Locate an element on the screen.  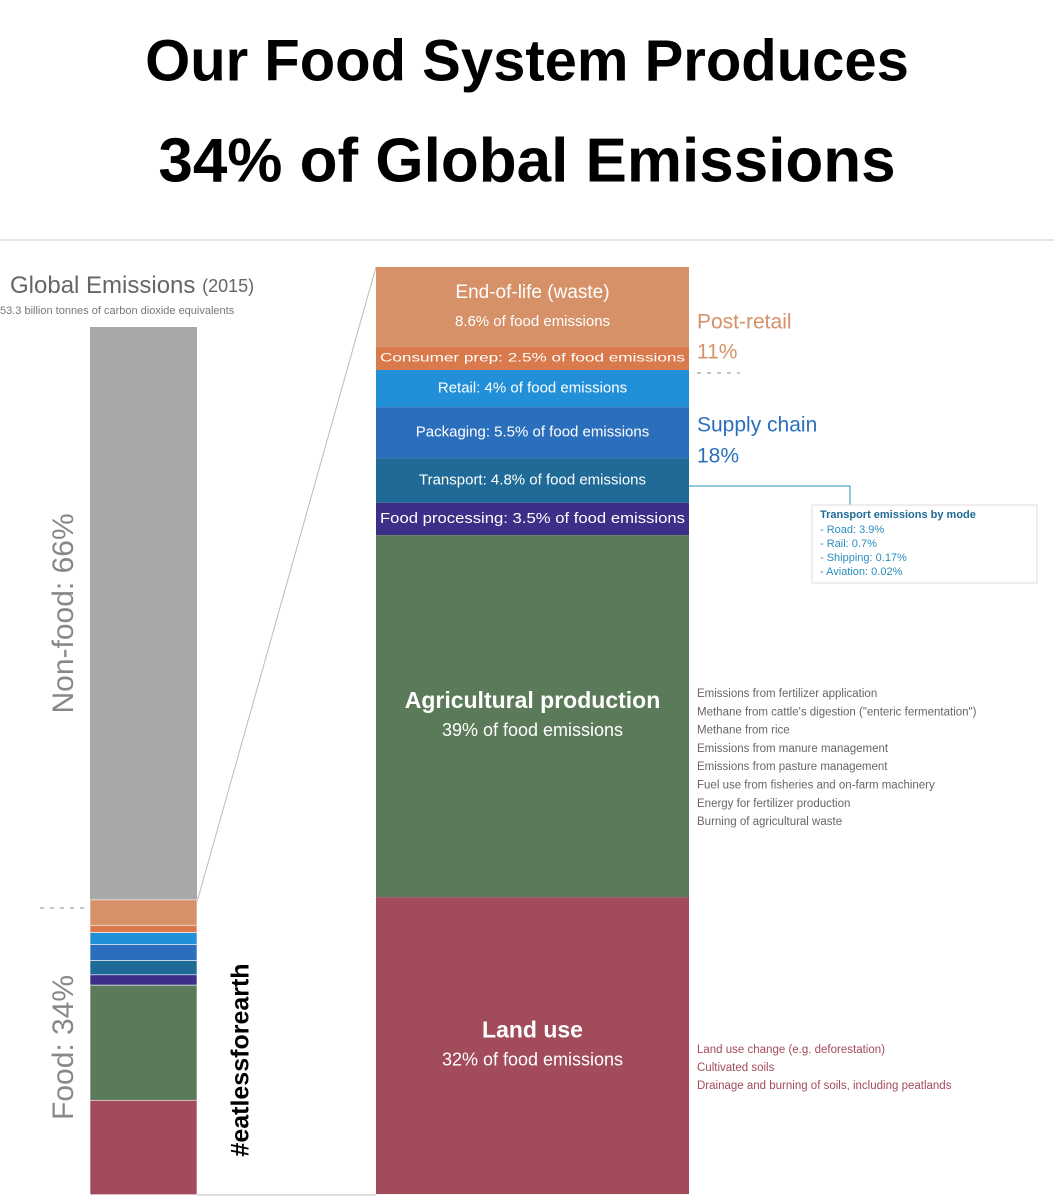
segment-label: Packaging: 5.5% of food emissions is located at coordinates (532, 432).